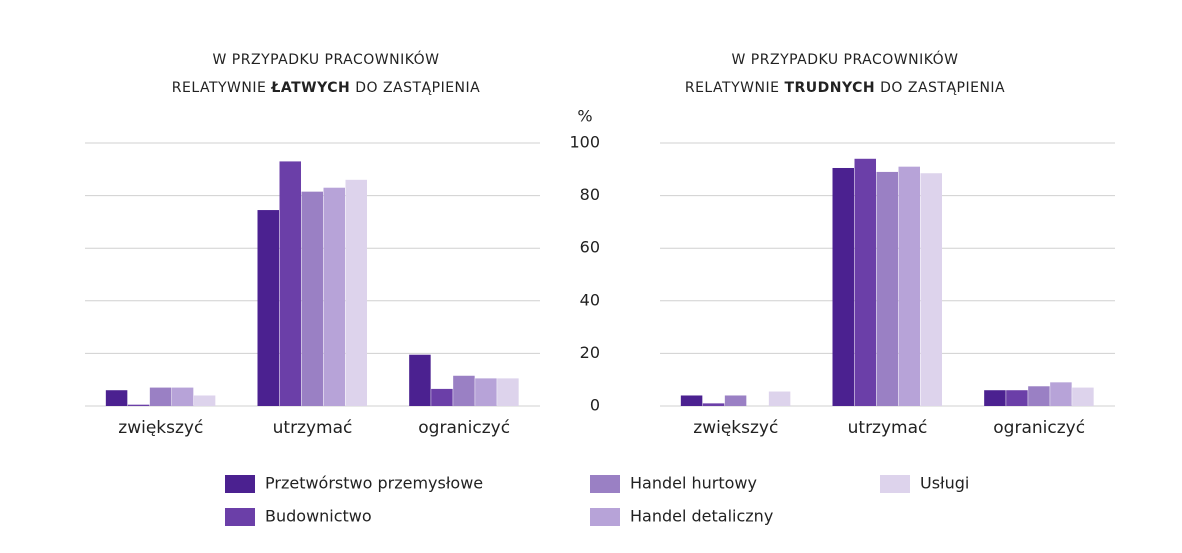 This screenshot has width=1182, height=553. What do you see at coordinates (590, 247) in the screenshot?
I see `y-tick-label: 60` at bounding box center [590, 247].